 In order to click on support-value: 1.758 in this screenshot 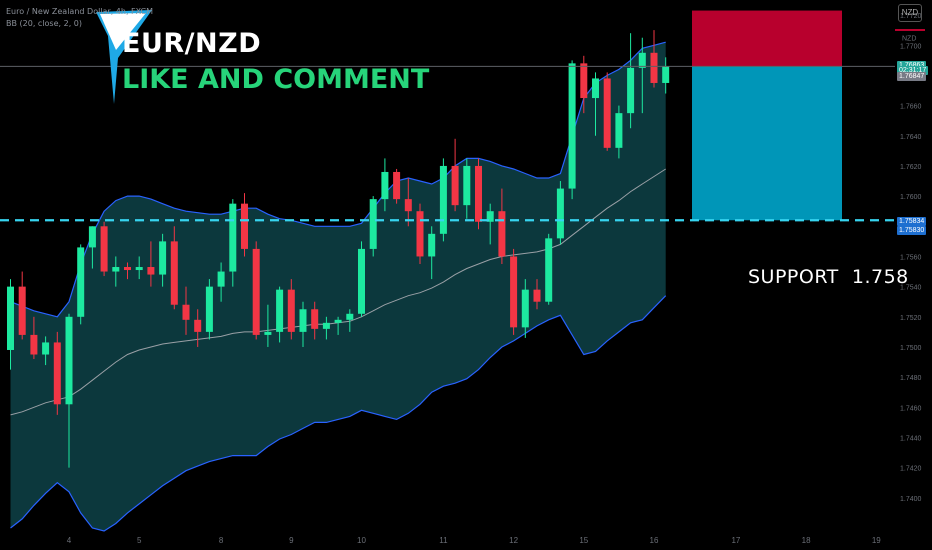, I will do `click(880, 277)`.